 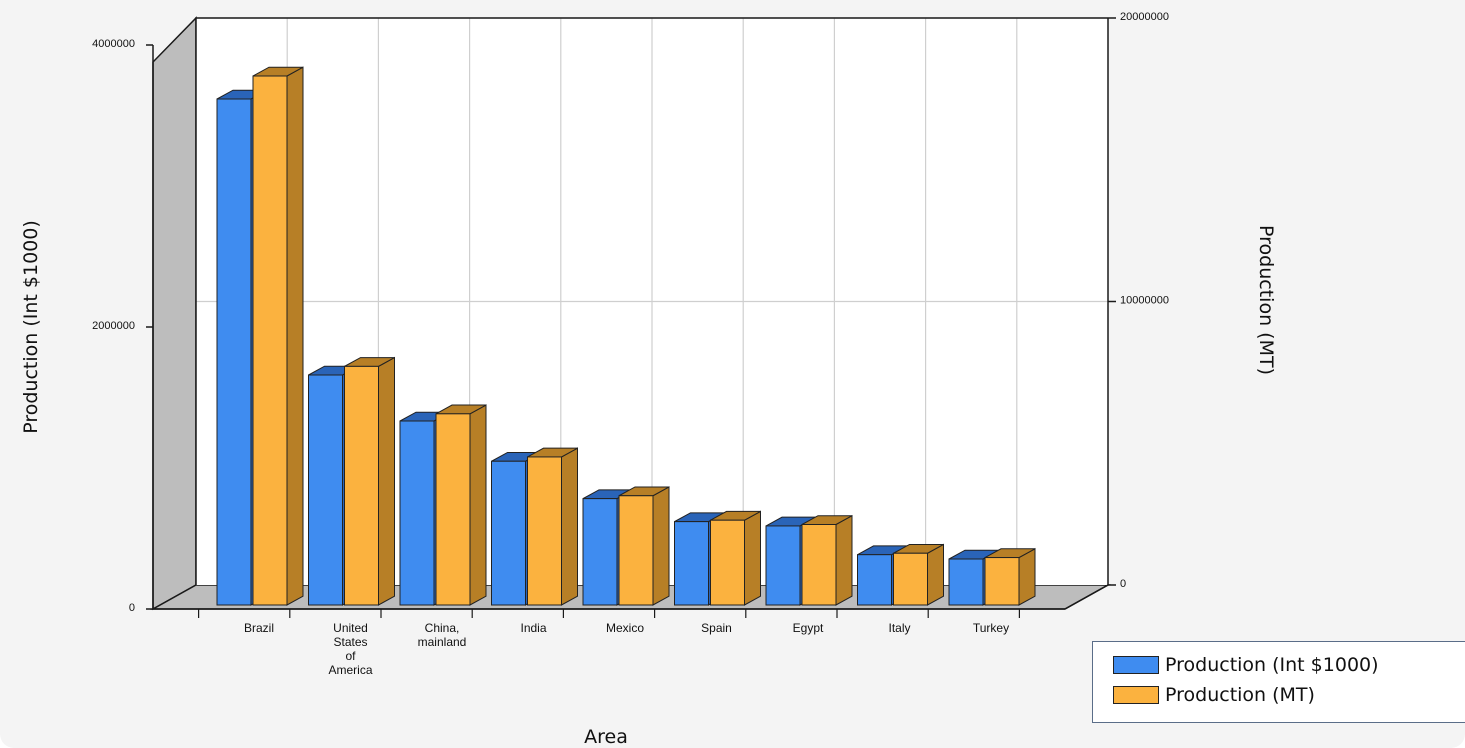 What do you see at coordinates (1240, 695) in the screenshot?
I see `legend-label-mt: Production (MT)` at bounding box center [1240, 695].